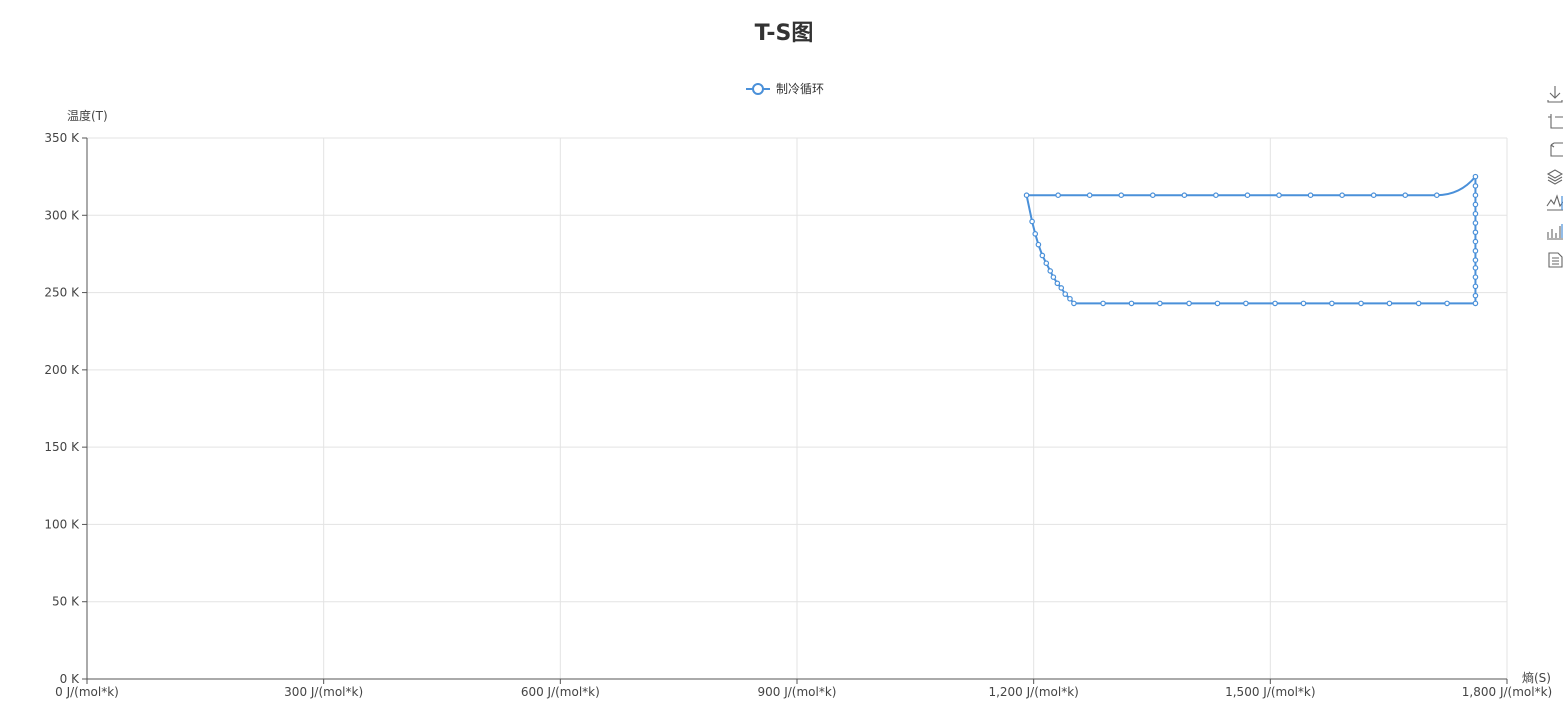  I want to click on x-tick-label: 1,200 J/(mol*k), so click(1033, 692).